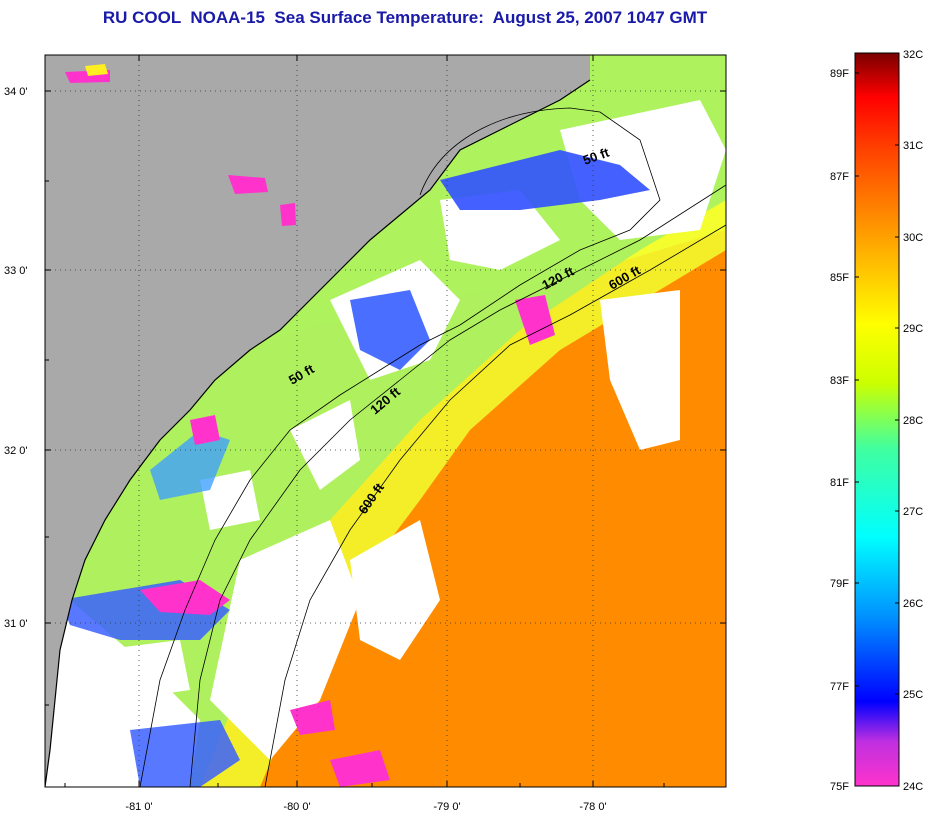 Image resolution: width=936 pixels, height=817 pixels. I want to click on lat-label: 31 0', so click(16, 624).